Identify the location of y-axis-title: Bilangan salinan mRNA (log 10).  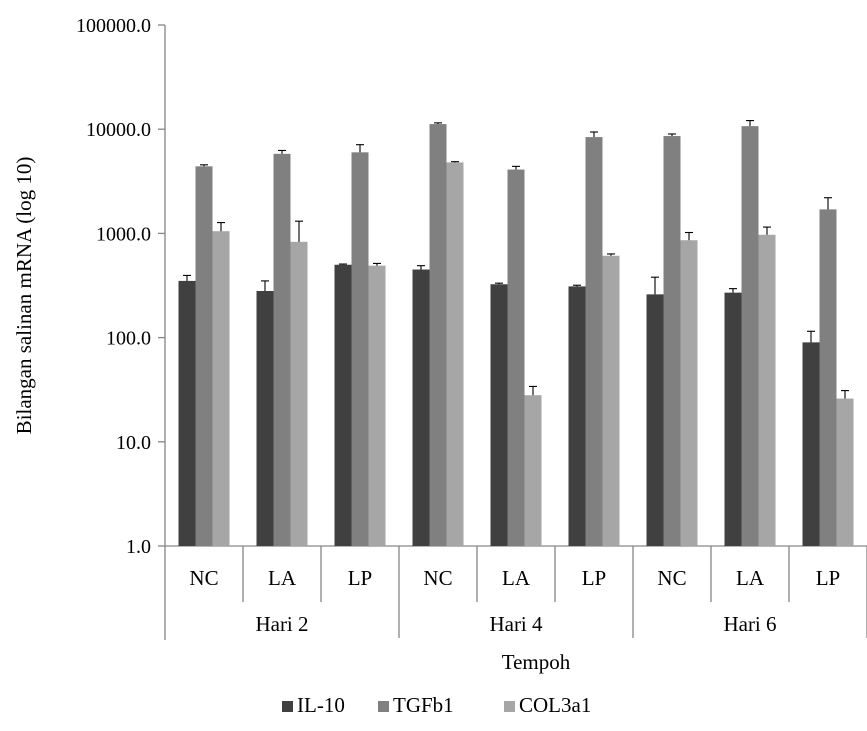
(24, 296).